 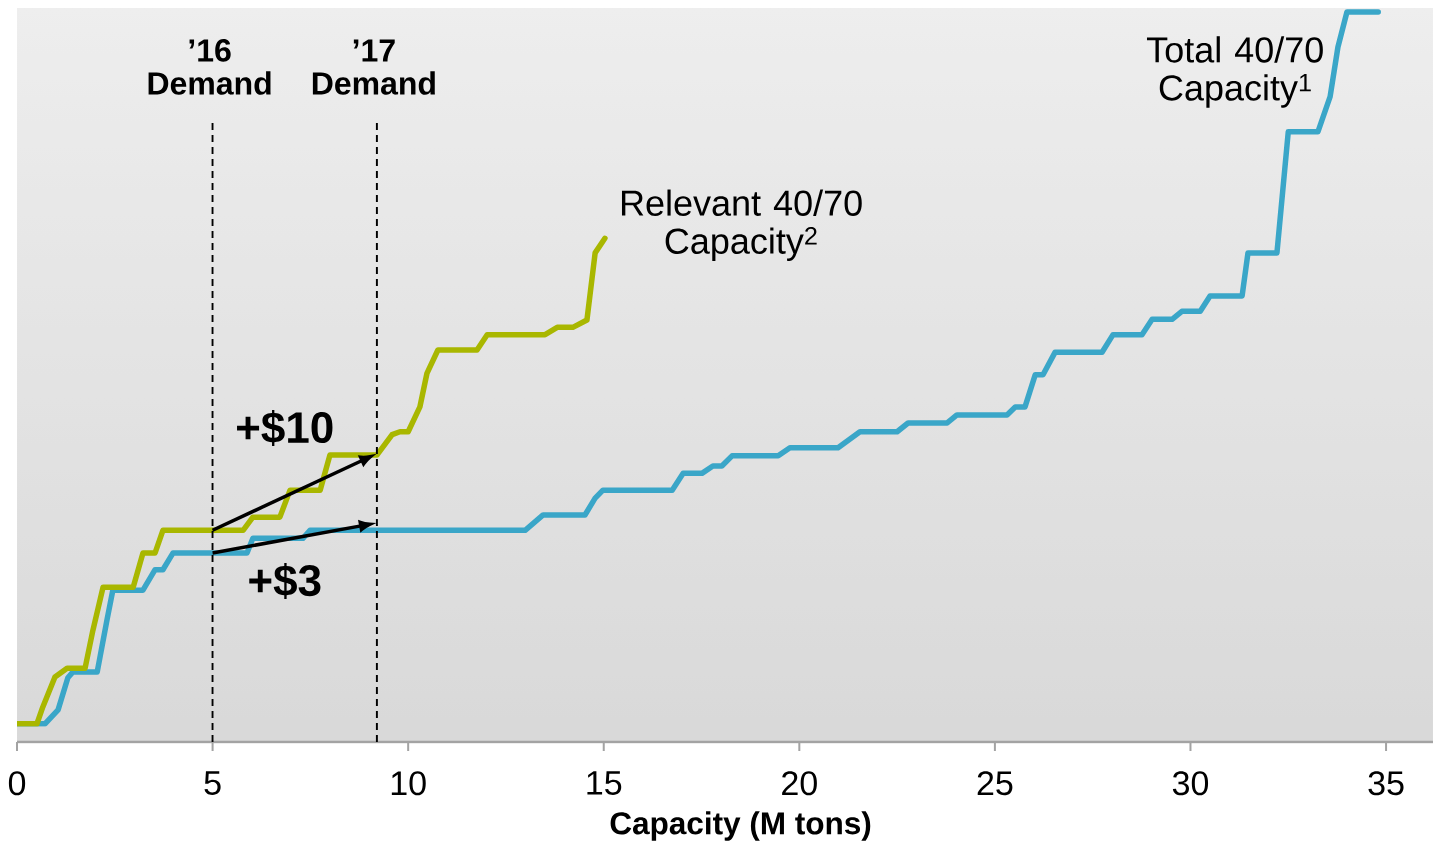 What do you see at coordinates (1386, 783) in the screenshot?
I see `x-tick-label: 35` at bounding box center [1386, 783].